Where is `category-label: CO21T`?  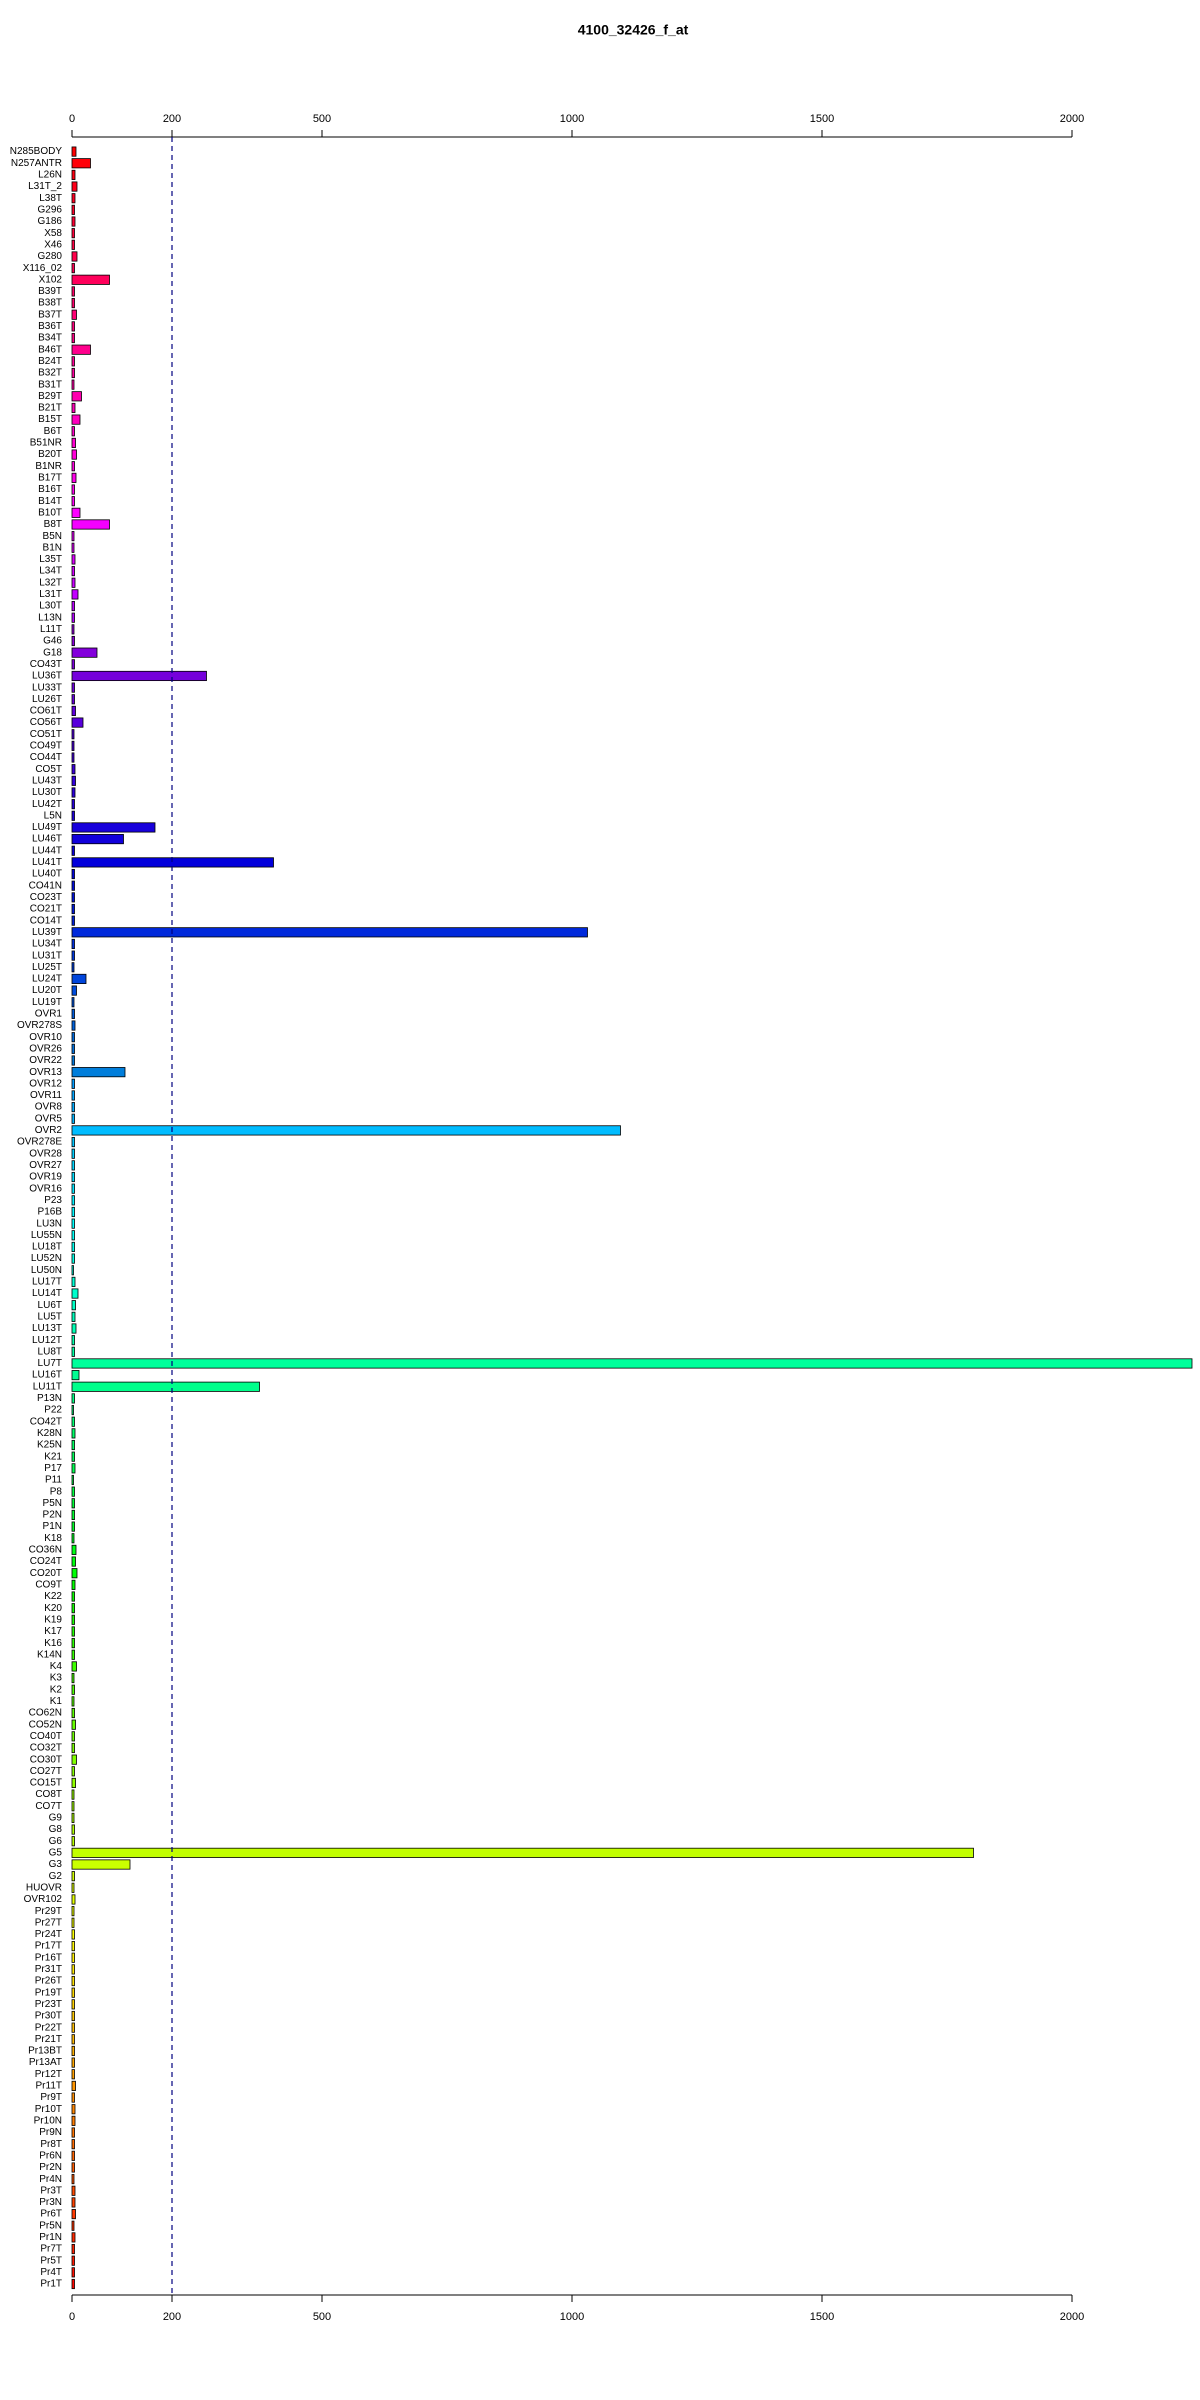
category-label: CO21T is located at coordinates (46, 909).